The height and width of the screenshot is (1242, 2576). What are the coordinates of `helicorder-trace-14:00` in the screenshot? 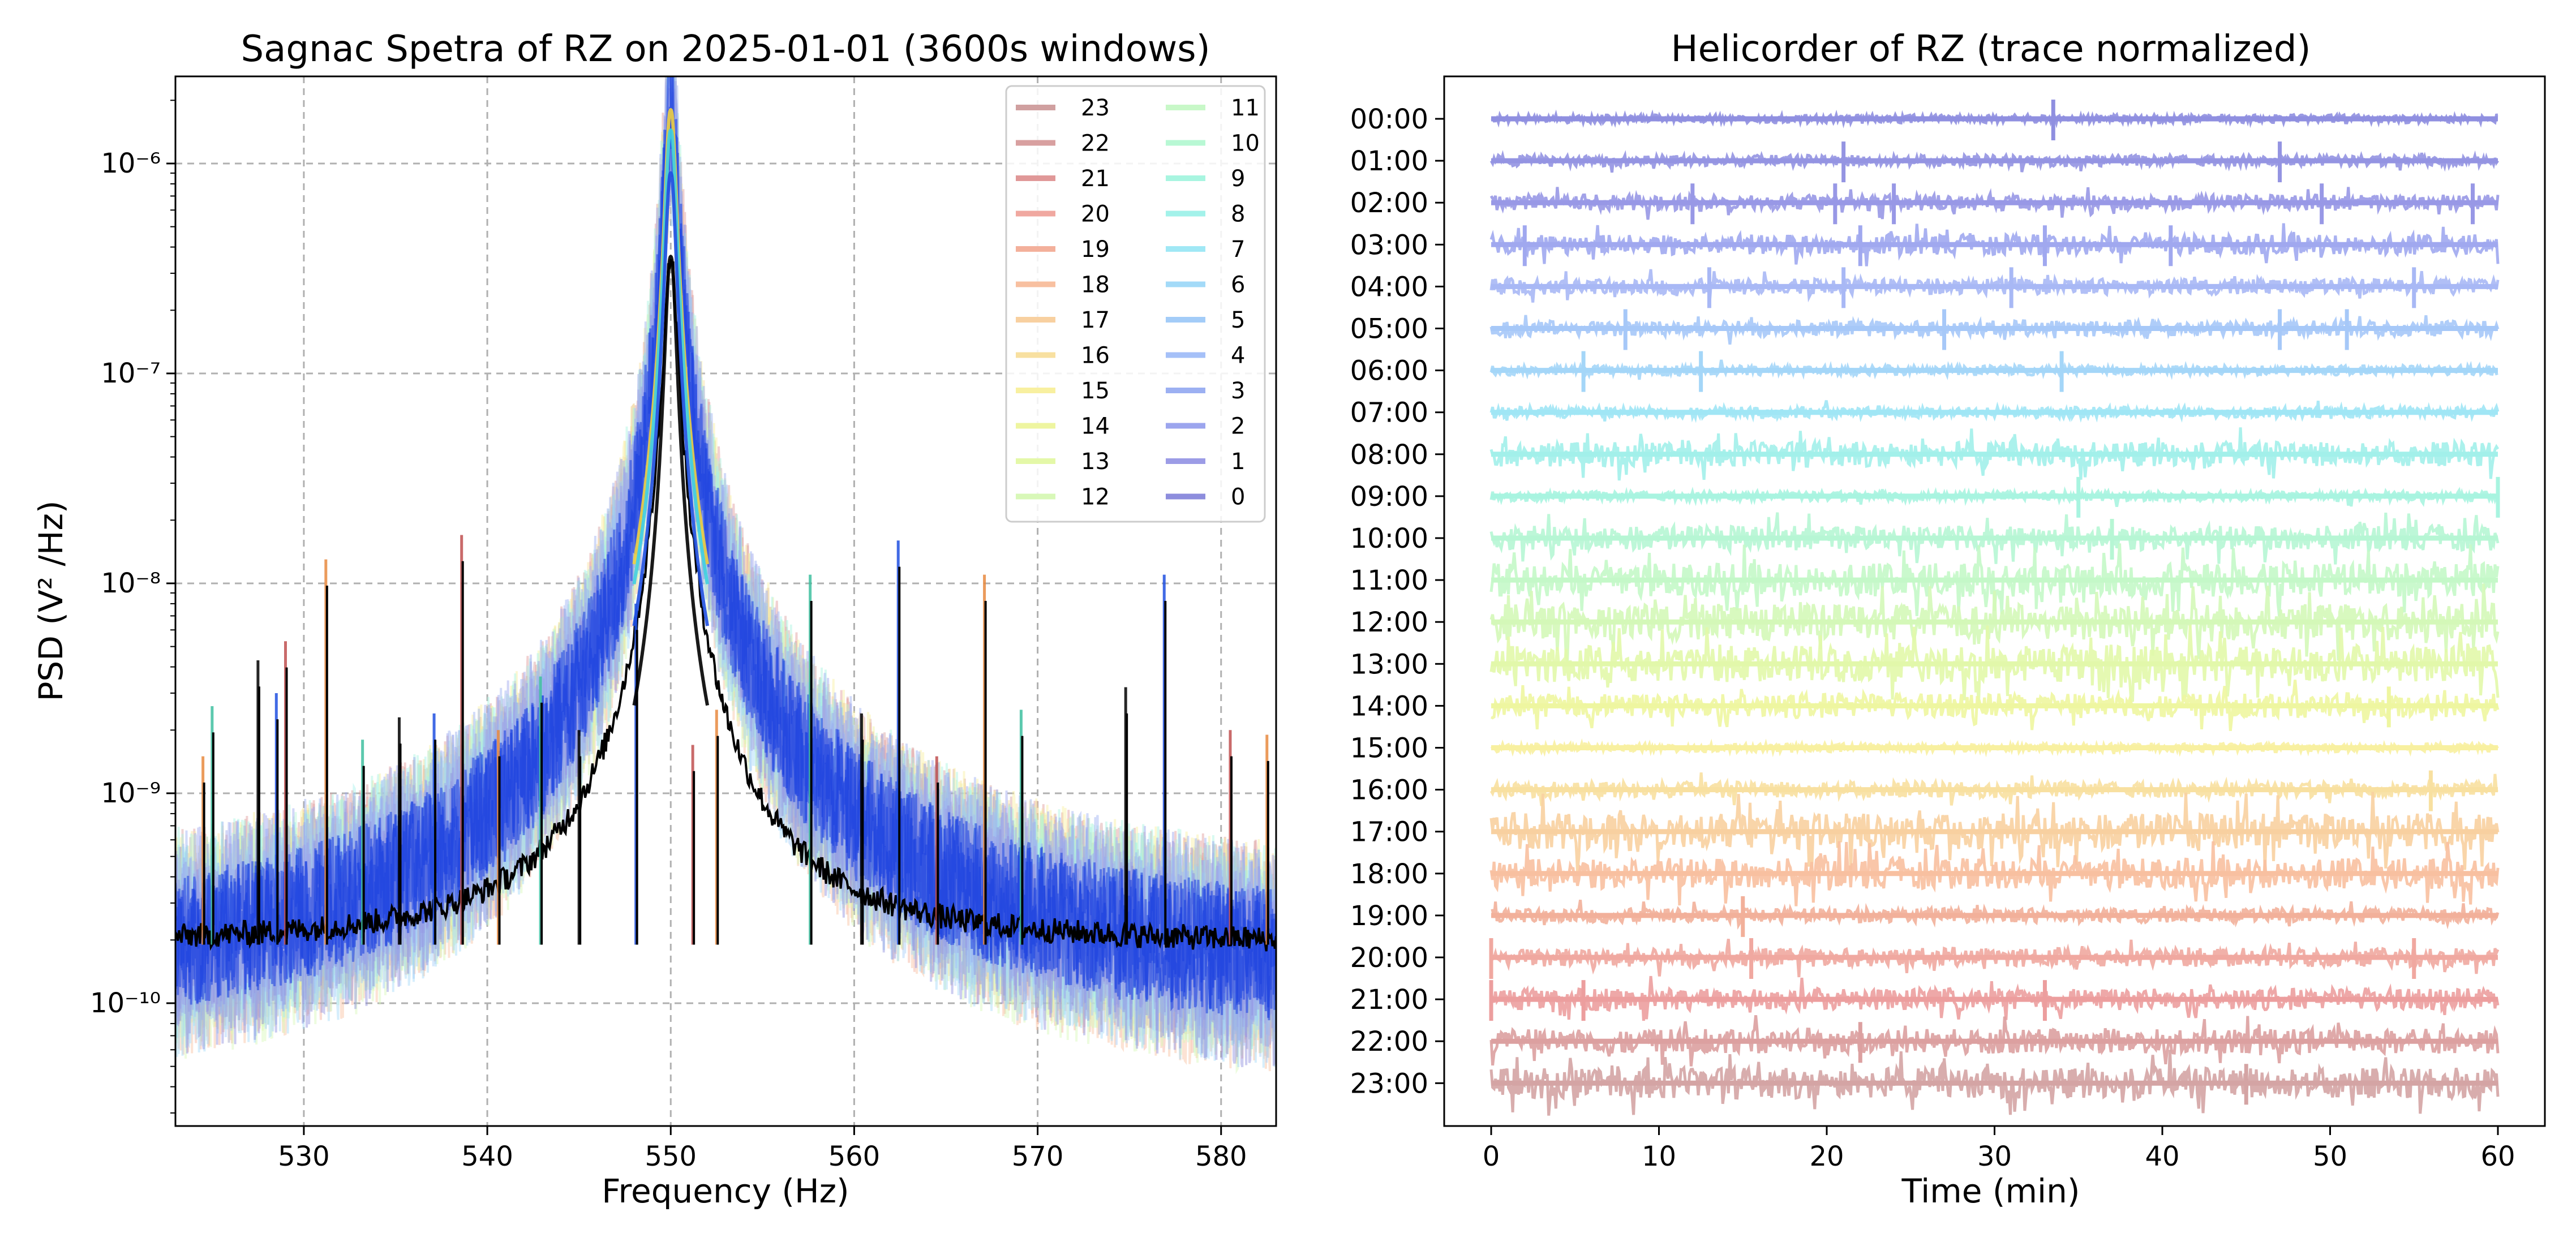 It's located at (1995, 705).